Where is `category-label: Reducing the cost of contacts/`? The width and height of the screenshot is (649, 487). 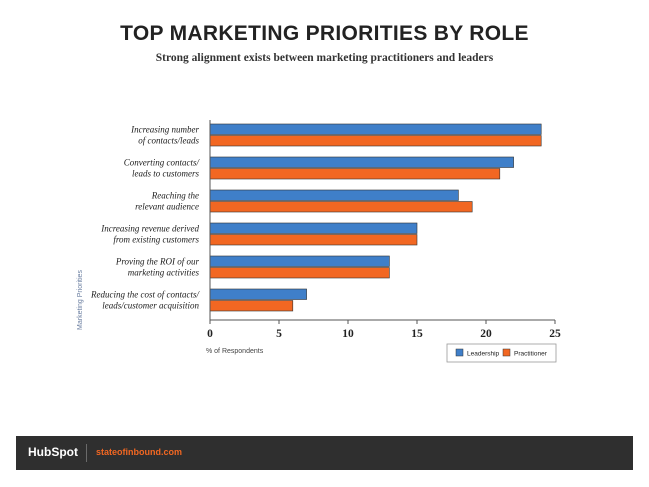
category-label: Reducing the cost of contacts/ is located at coordinates (145, 295).